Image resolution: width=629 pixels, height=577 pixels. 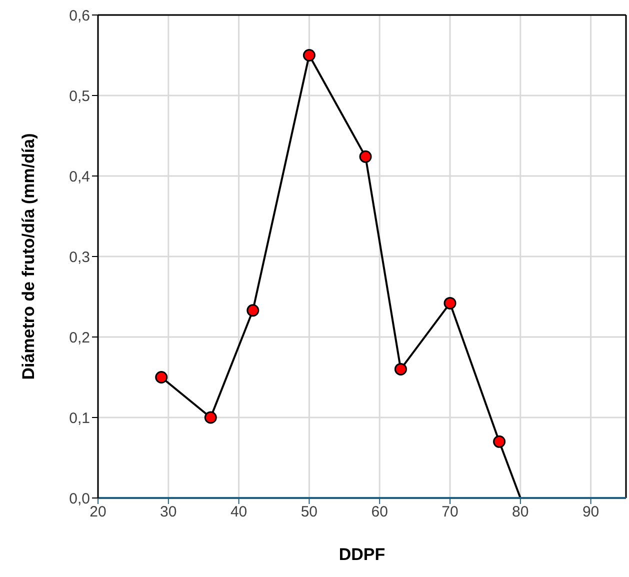 What do you see at coordinates (591, 512) in the screenshot?
I see `x-tick-label: 90` at bounding box center [591, 512].